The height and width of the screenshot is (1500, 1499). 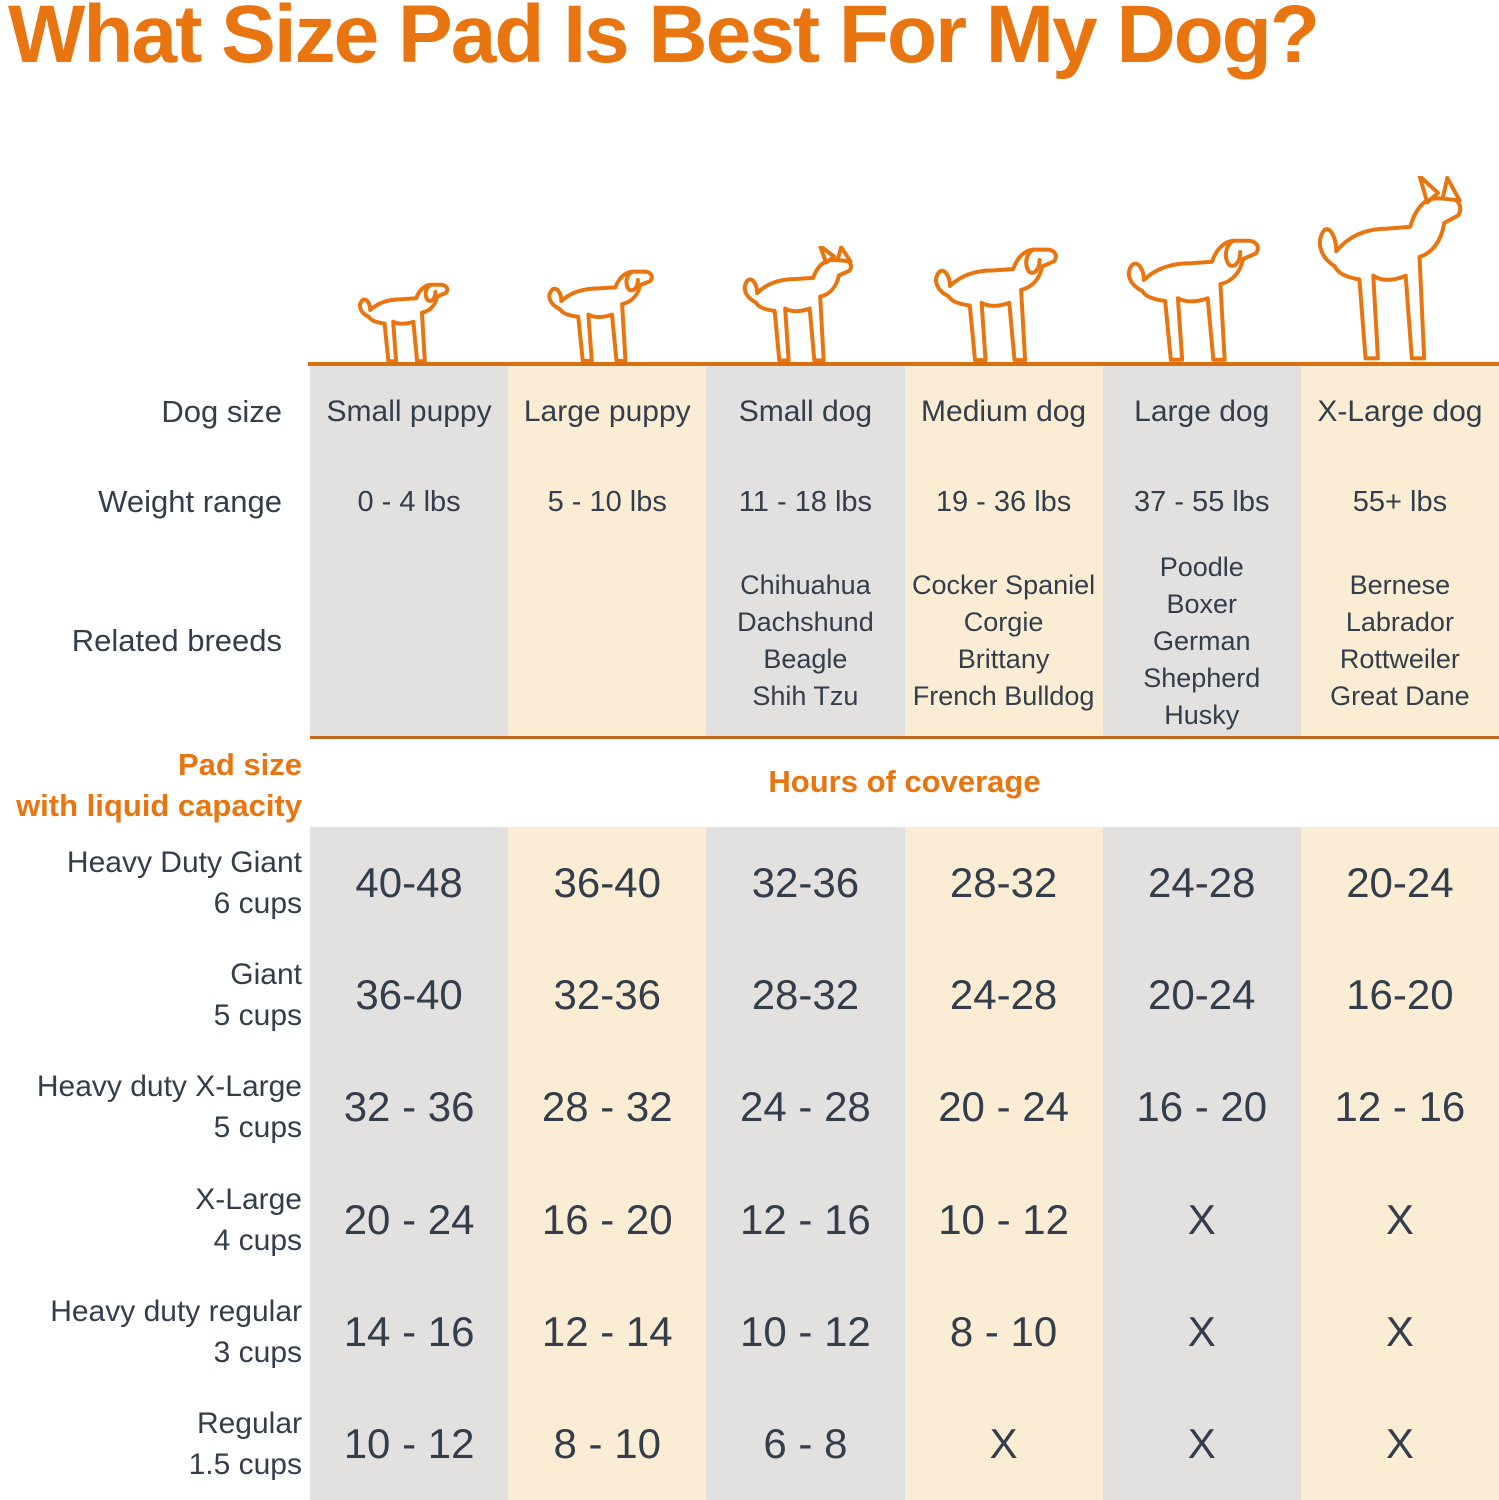 I want to click on breeds-cell: Poodle Boxer German Shepherd Husky, so click(x=1202, y=641).